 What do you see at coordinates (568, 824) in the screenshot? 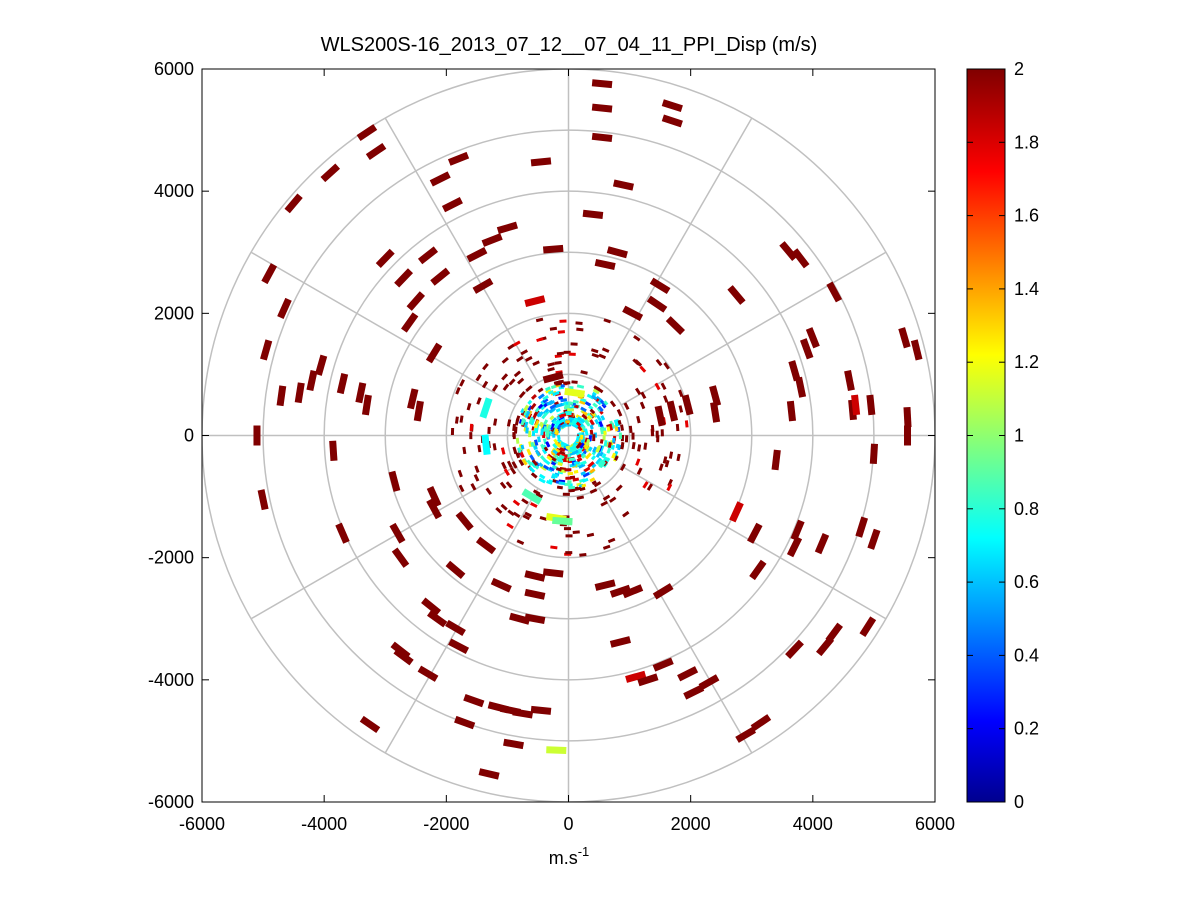
I see `x-tick-label: 0` at bounding box center [568, 824].